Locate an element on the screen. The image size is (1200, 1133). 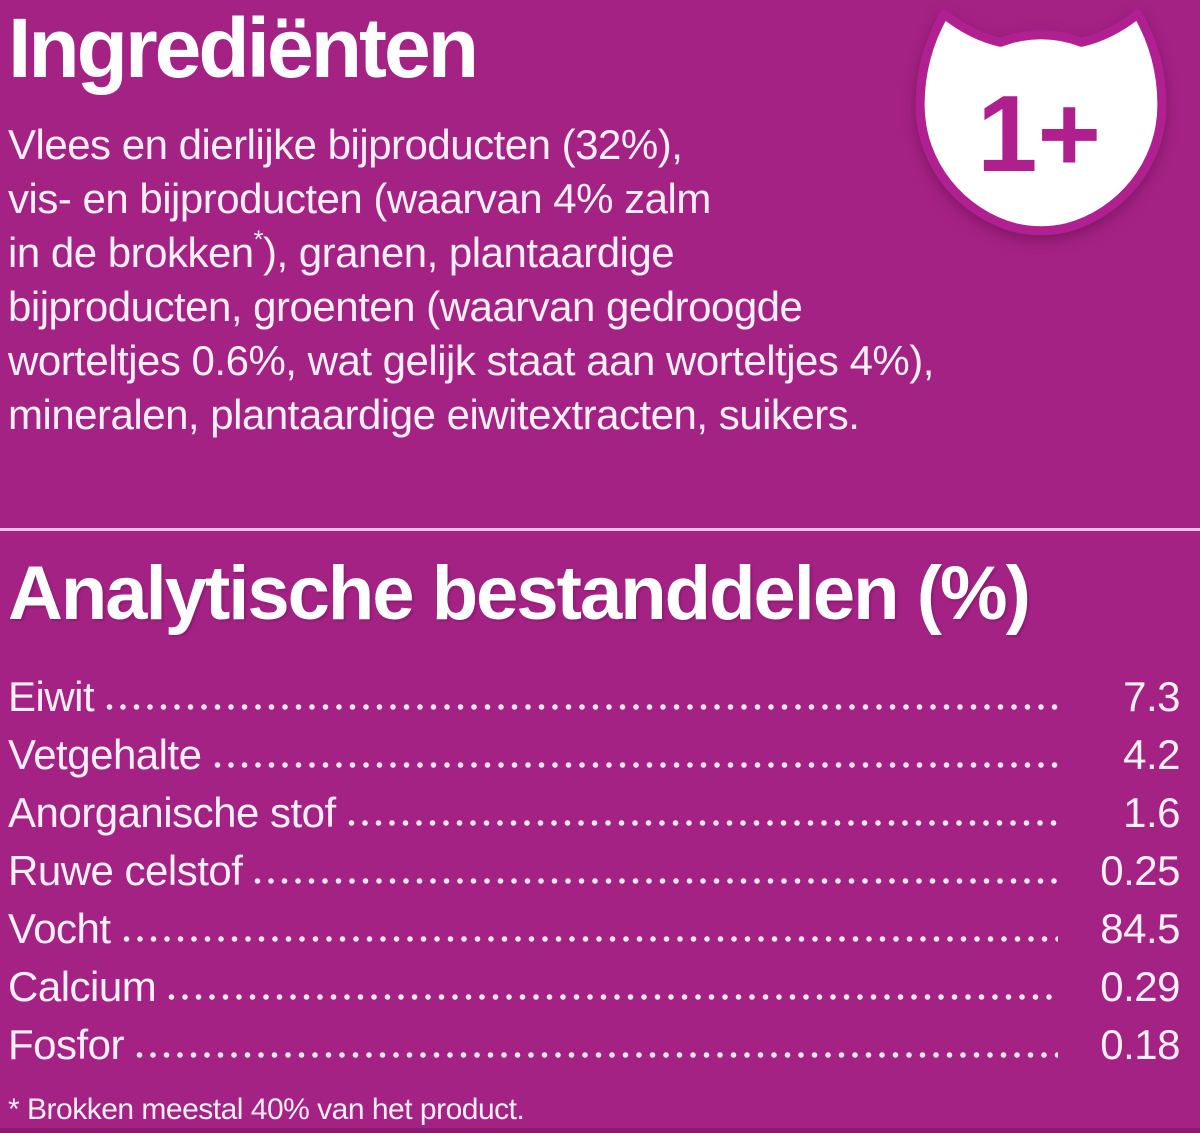
ingredients-line: in de brokken*), granen, plantaardige is located at coordinates (341, 251).